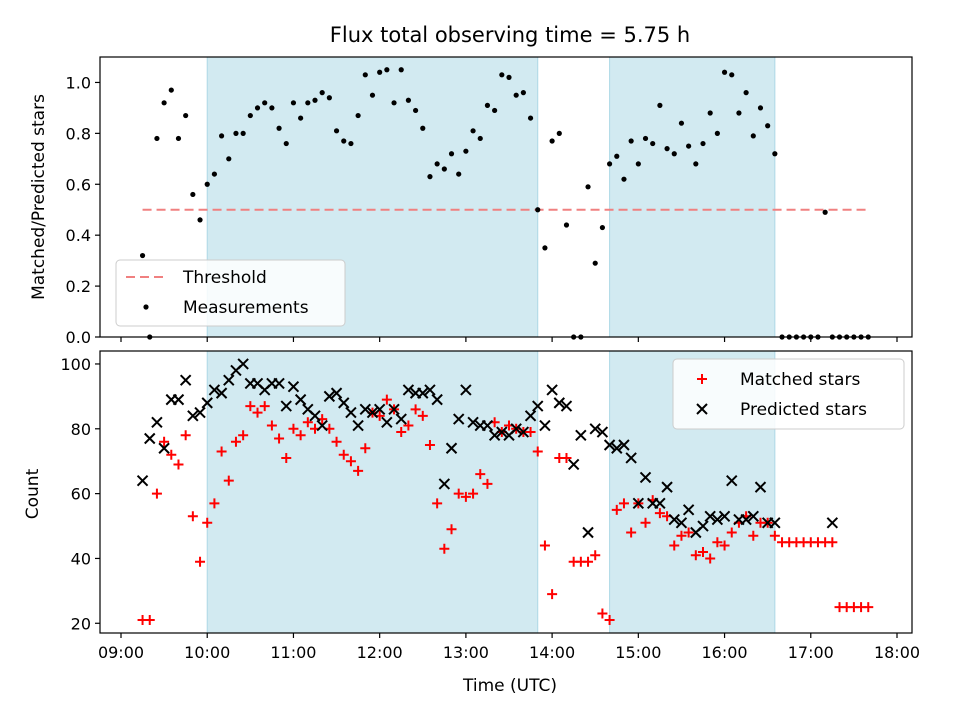 The image size is (960, 724). I want to click on legend-measurement-swatch, so click(146, 307).